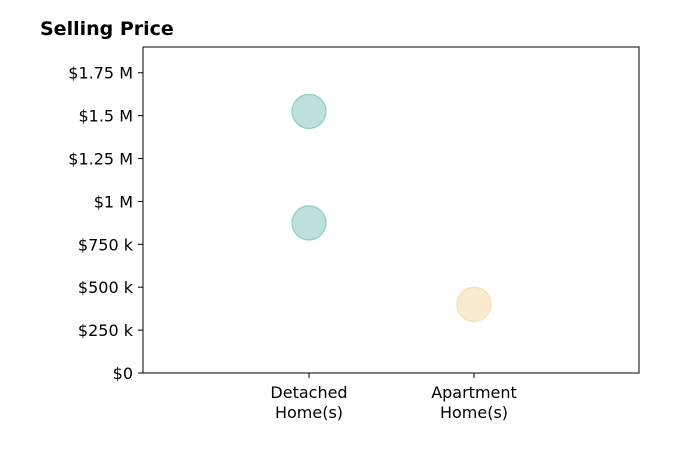 This screenshot has width=679, height=462. I want to click on x-tick-label: Apartment Home(s), so click(474, 402).